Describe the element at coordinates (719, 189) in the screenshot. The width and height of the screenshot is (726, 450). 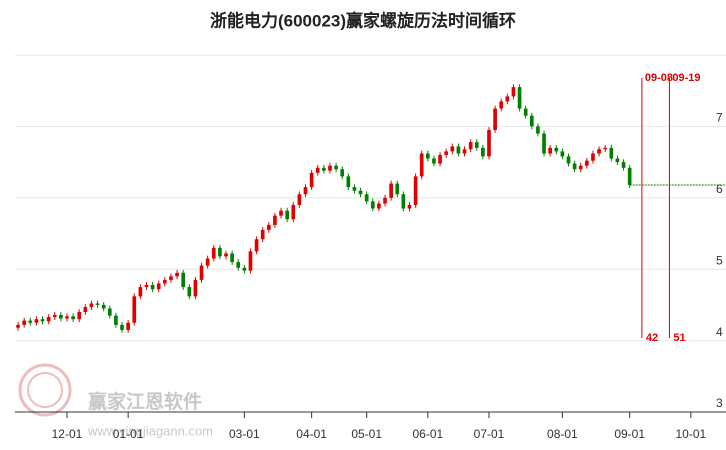
I see `y-tick-label: 6` at that location.